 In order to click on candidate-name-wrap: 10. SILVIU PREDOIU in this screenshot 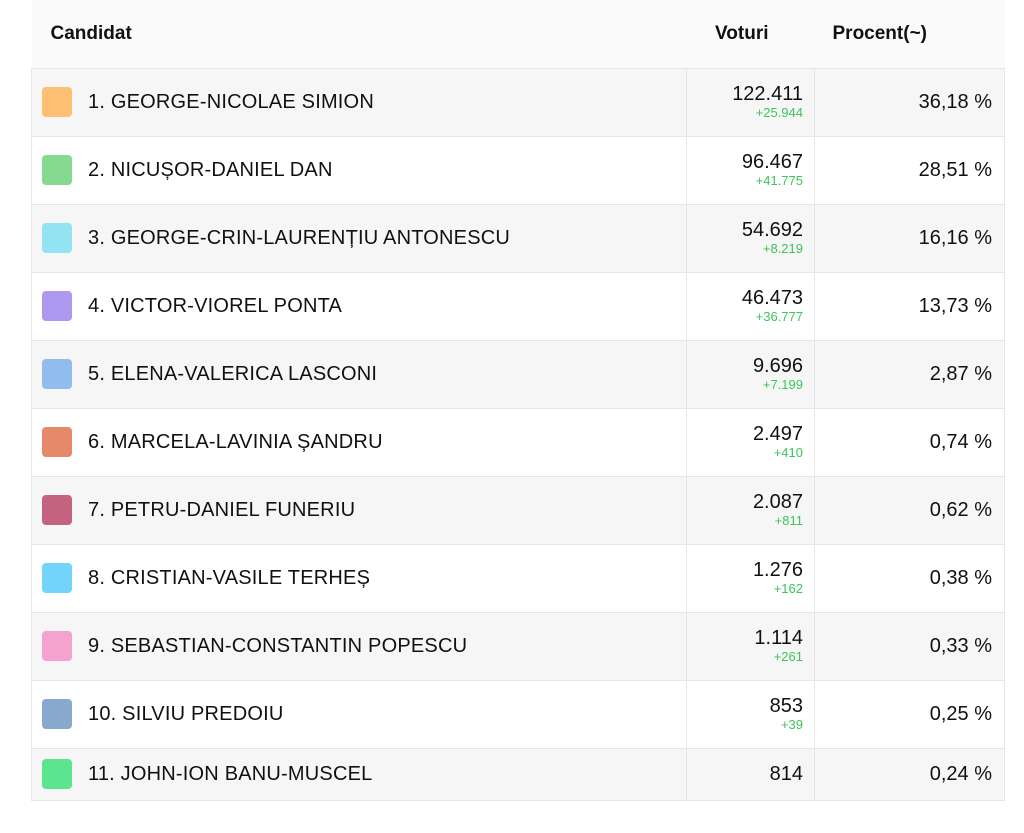, I will do `click(359, 714)`.